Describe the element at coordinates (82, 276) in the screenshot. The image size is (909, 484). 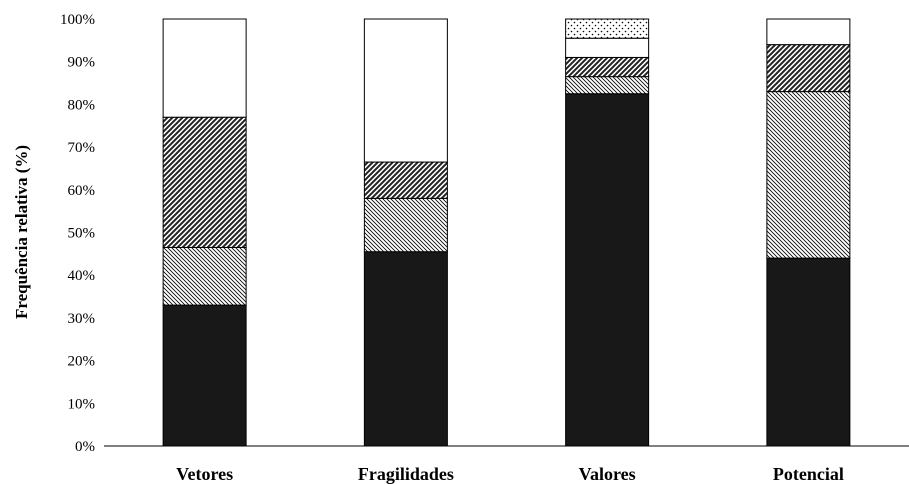
I see `y-tick-label: 40%` at that location.